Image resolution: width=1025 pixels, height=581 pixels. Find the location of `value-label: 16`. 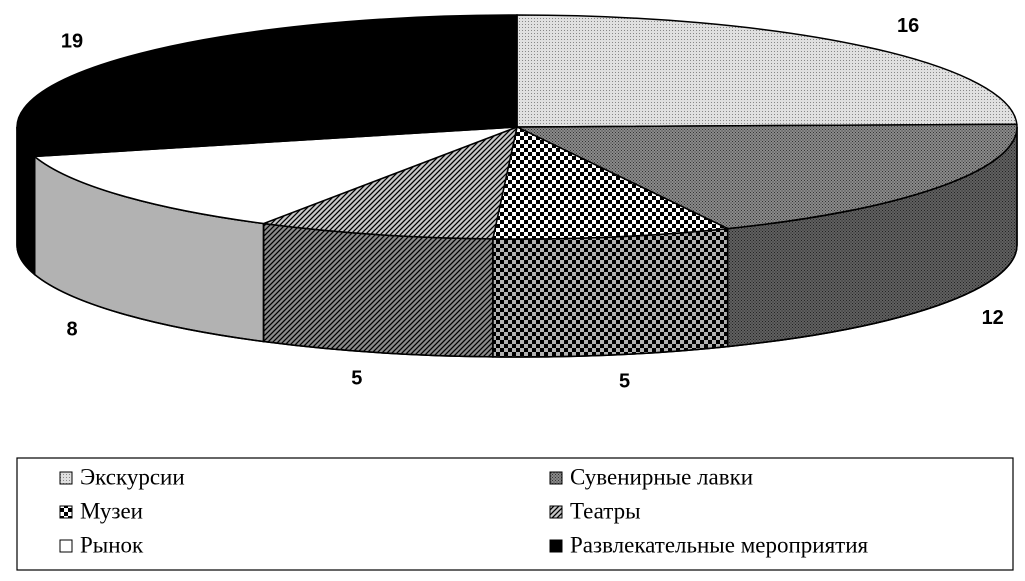

value-label: 16 is located at coordinates (908, 26).